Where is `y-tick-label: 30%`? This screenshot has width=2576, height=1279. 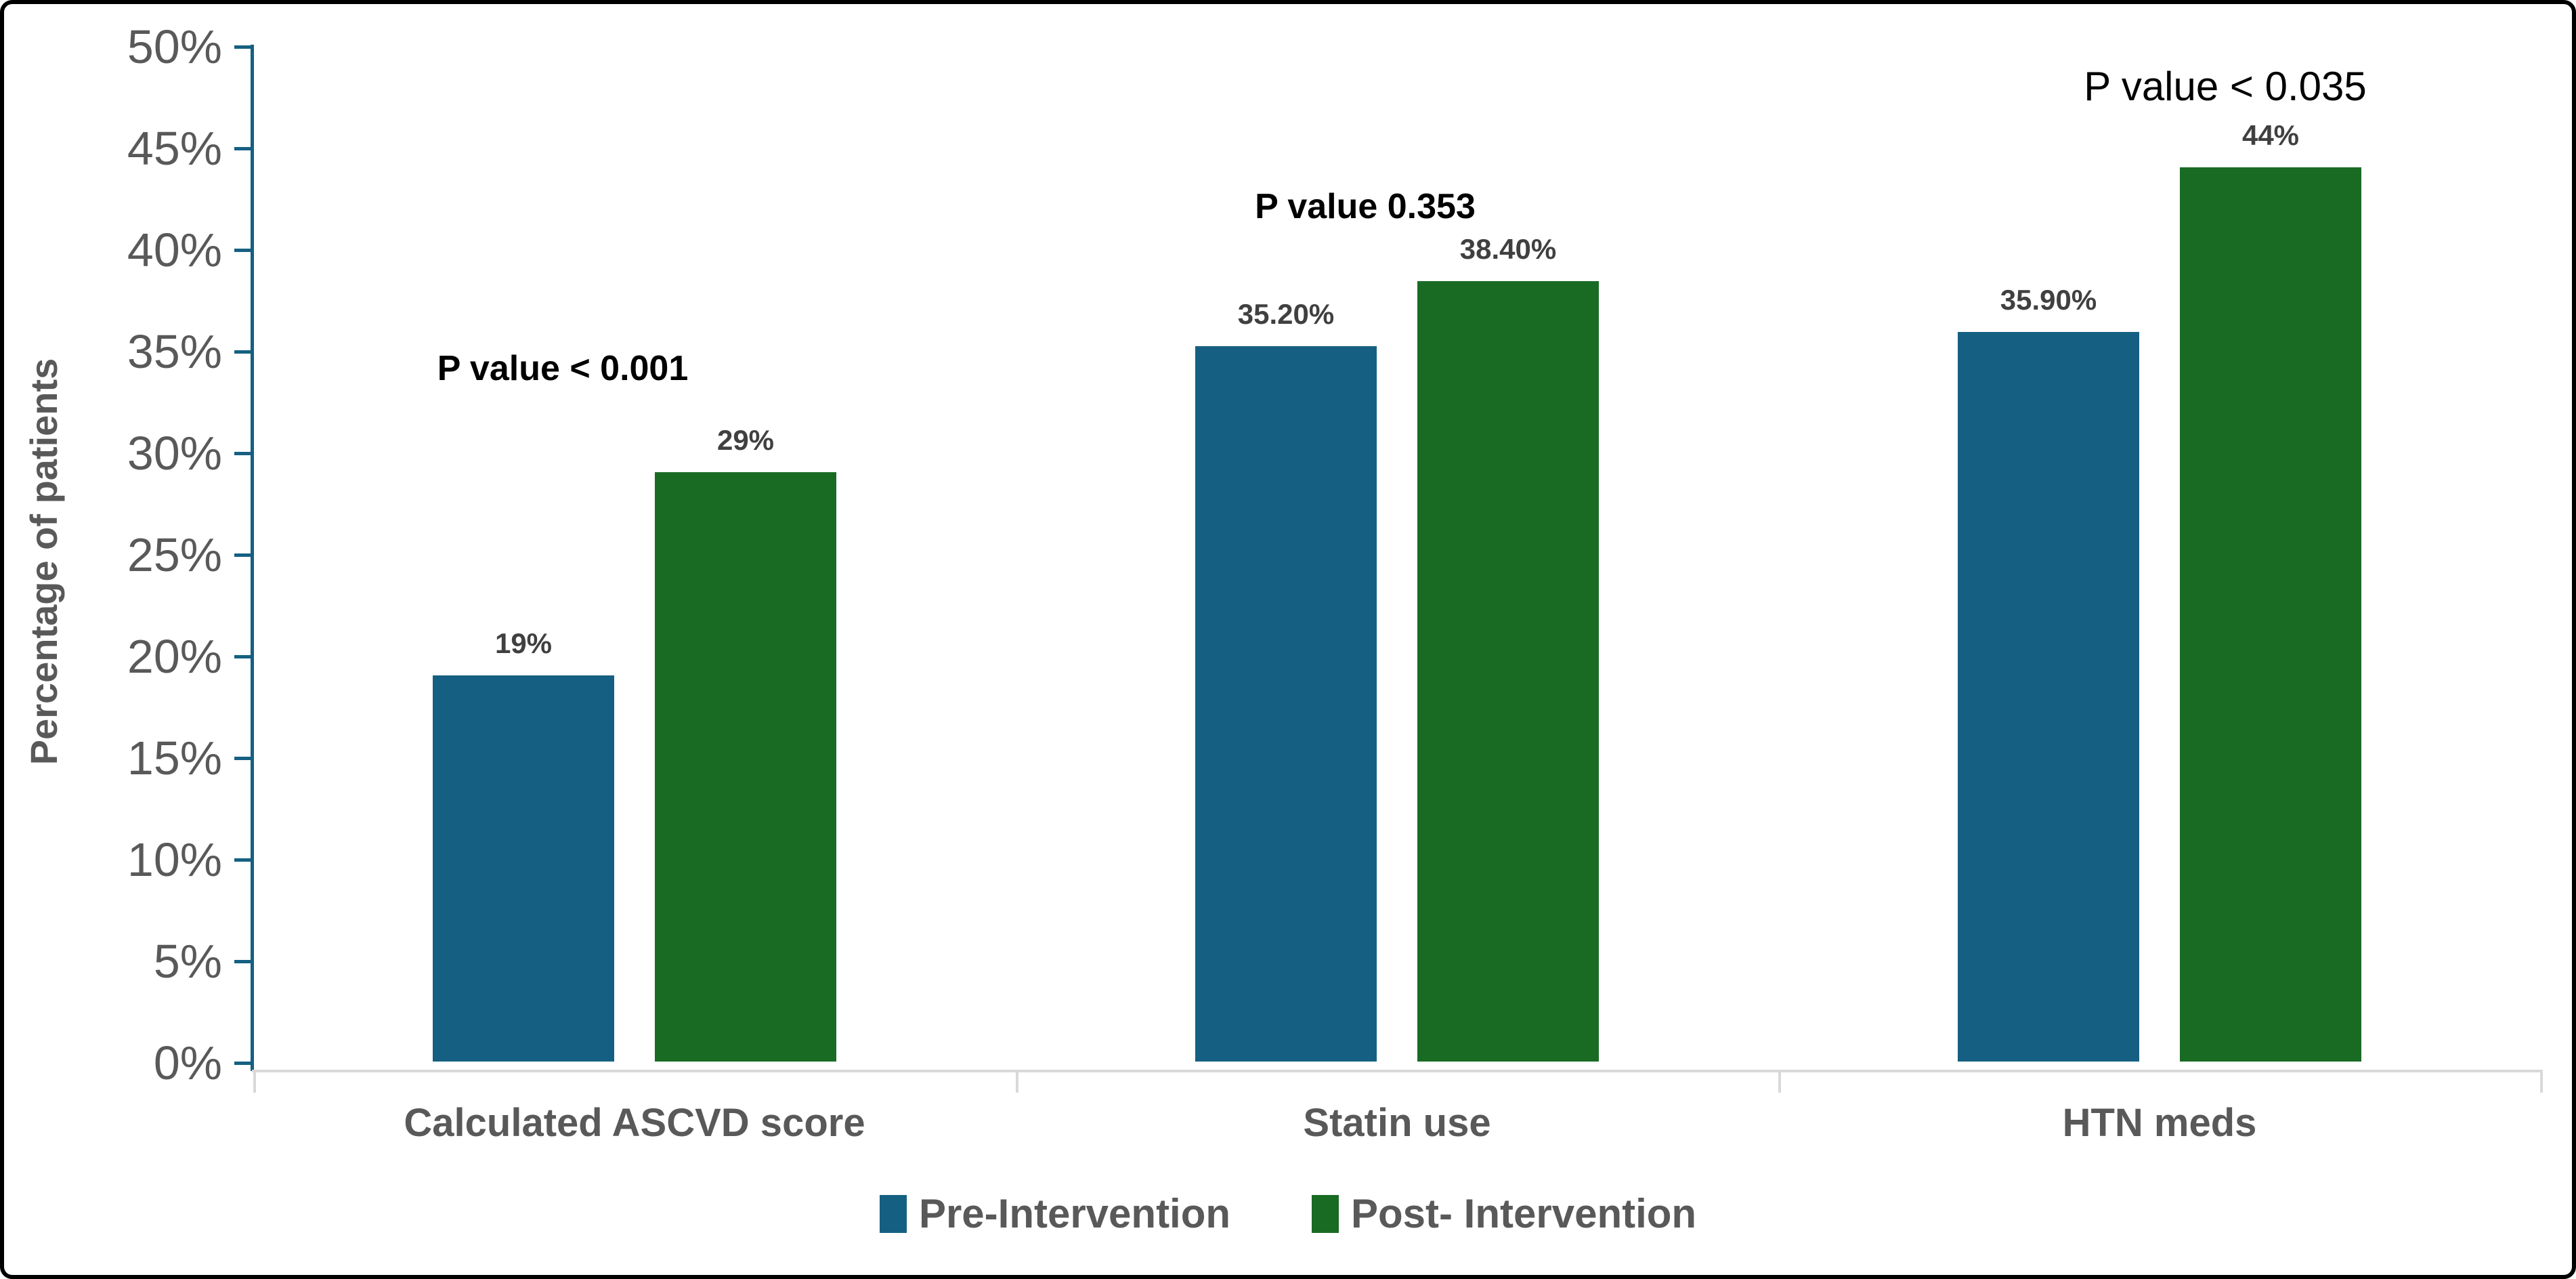 y-tick-label: 30% is located at coordinates (174, 454).